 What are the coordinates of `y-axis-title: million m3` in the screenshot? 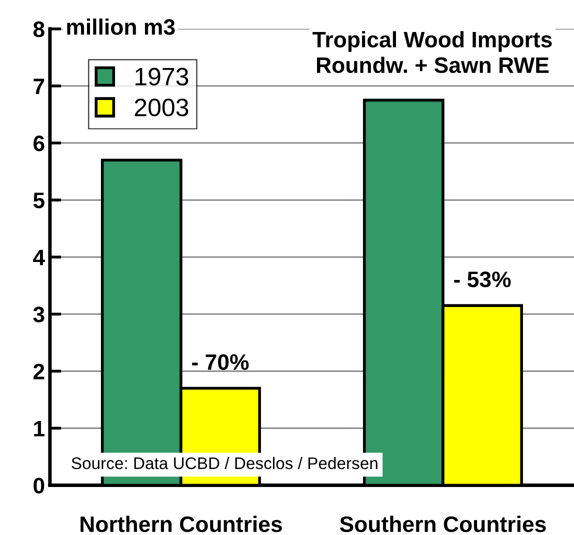 It's located at (121, 26).